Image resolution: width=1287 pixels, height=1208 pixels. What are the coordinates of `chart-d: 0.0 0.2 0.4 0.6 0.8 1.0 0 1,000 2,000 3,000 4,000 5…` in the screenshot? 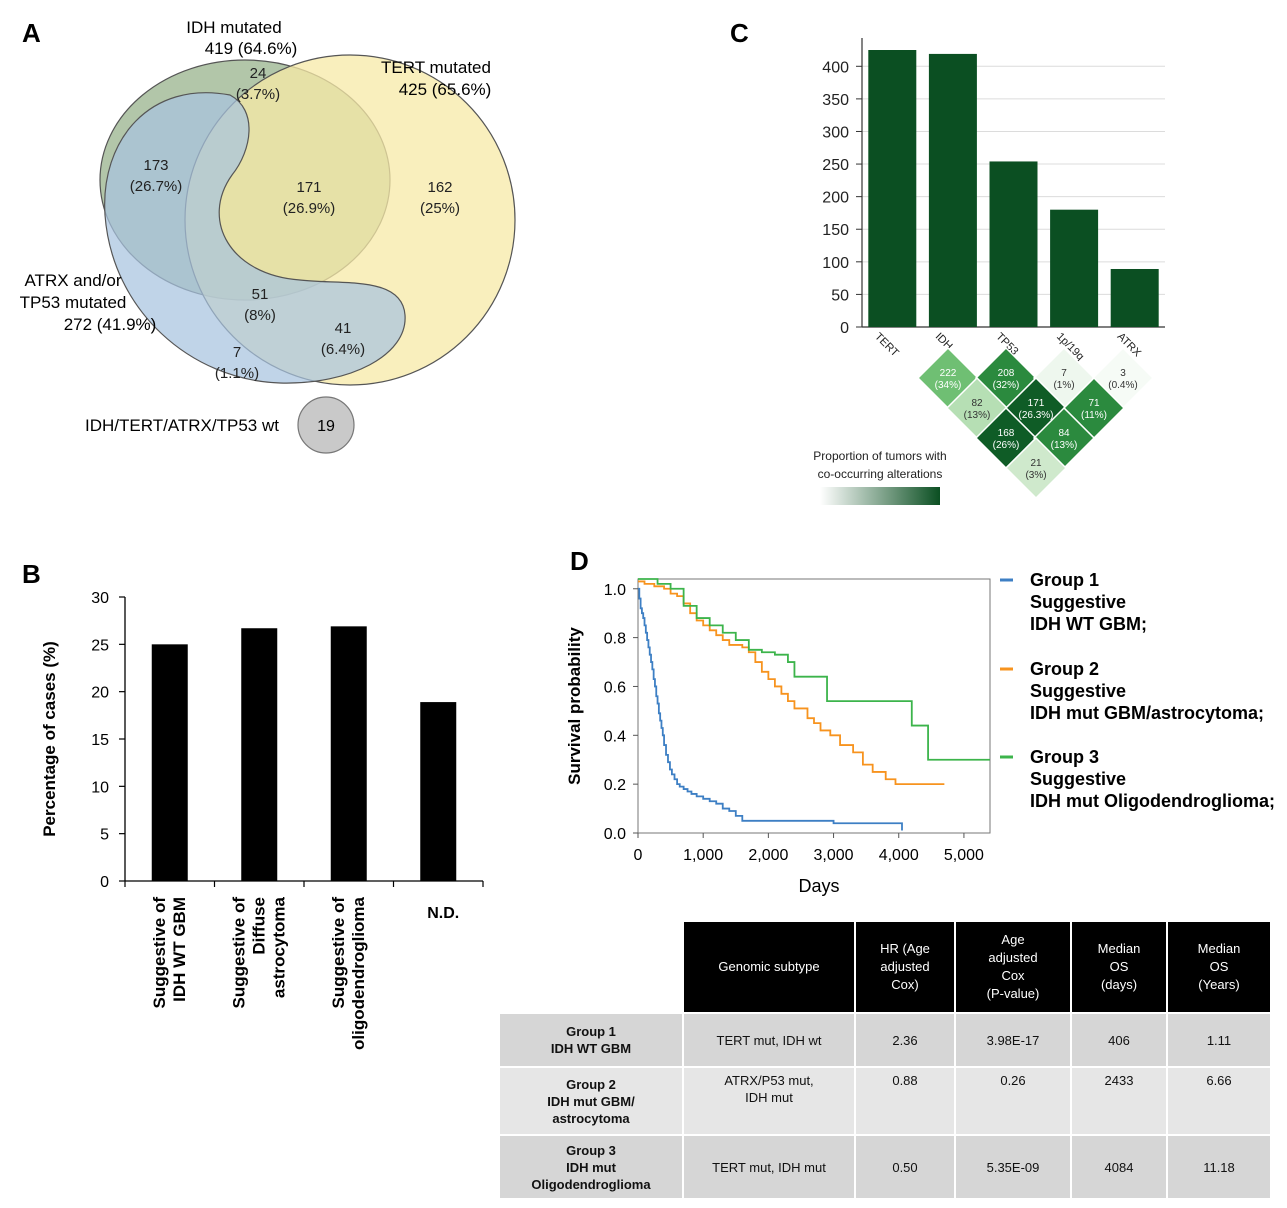 It's located at (920, 733).